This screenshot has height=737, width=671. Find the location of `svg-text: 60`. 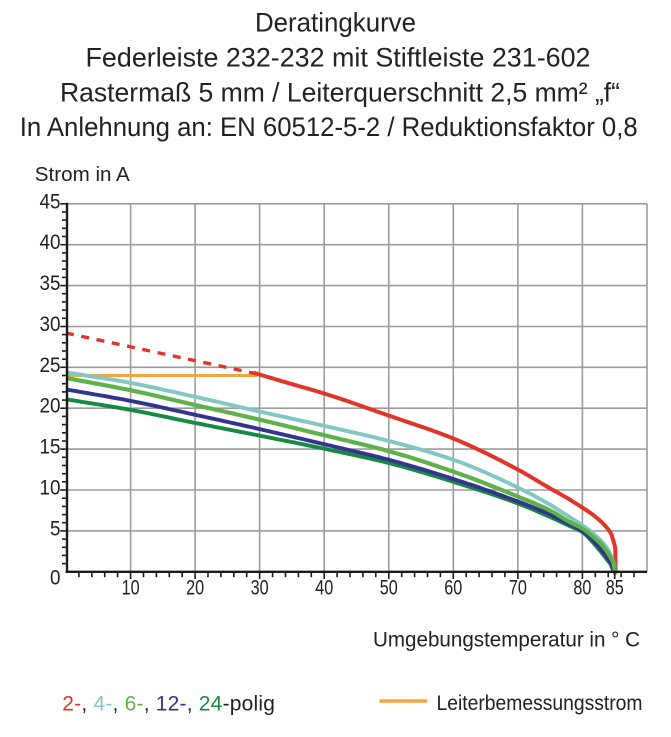

svg-text: 60 is located at coordinates (453, 588).